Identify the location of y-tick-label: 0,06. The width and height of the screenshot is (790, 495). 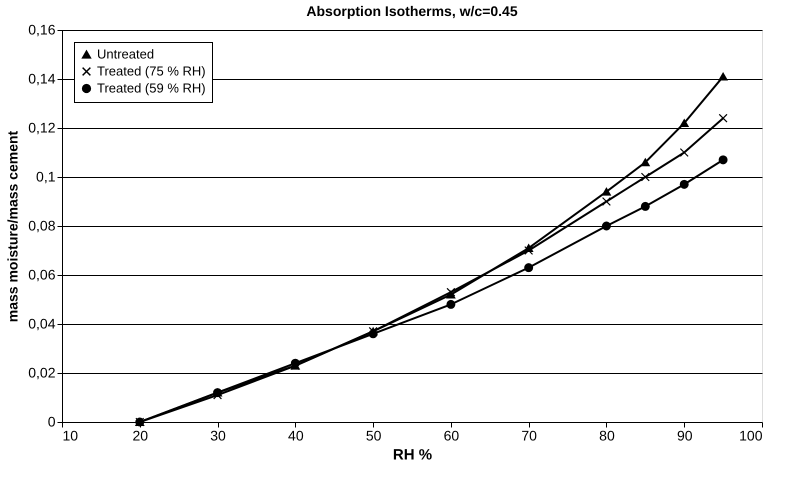
(42, 274).